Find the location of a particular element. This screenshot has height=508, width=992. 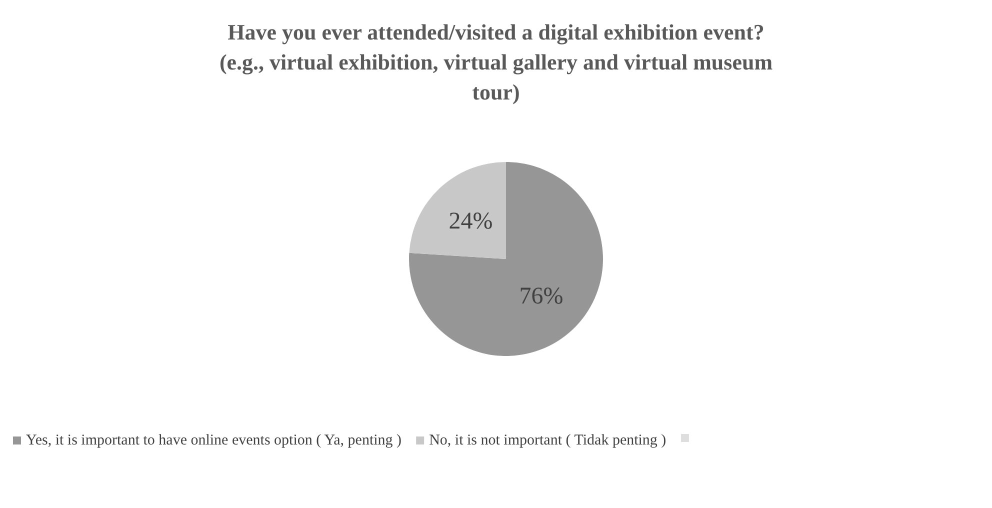

data-label: 76% is located at coordinates (541, 297).